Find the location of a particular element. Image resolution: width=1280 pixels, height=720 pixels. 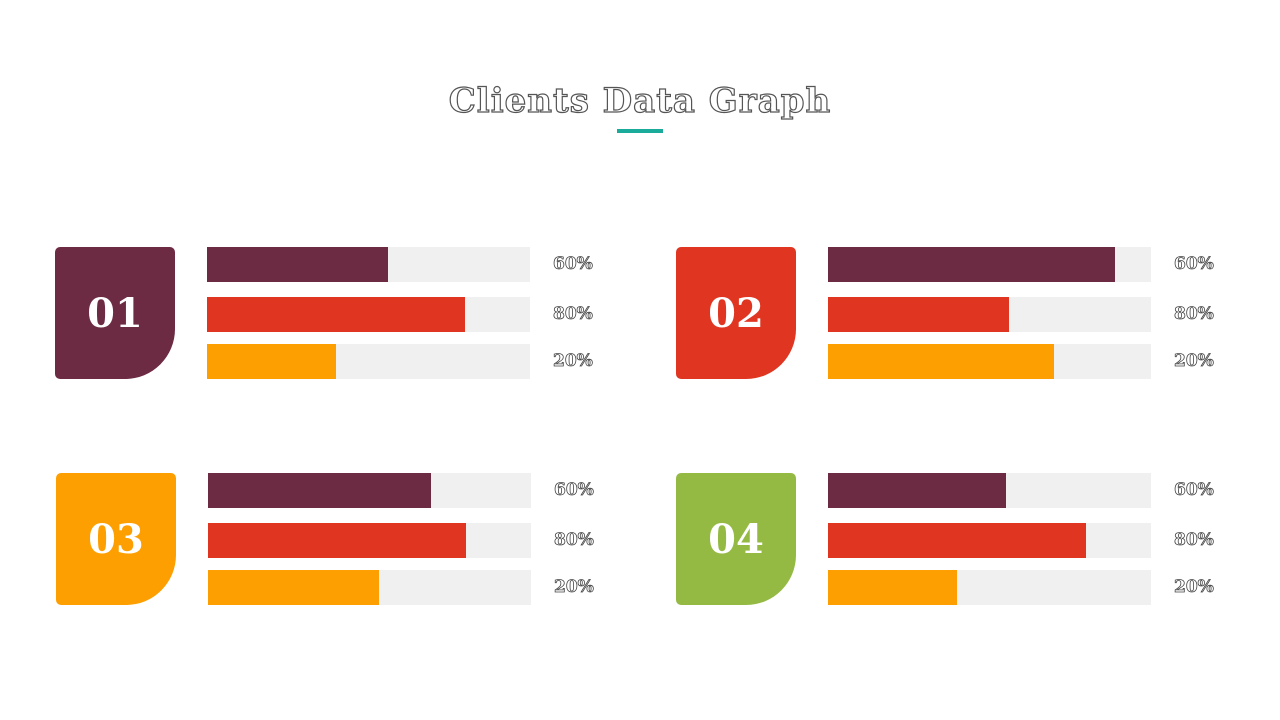

title-underline is located at coordinates (640, 131).